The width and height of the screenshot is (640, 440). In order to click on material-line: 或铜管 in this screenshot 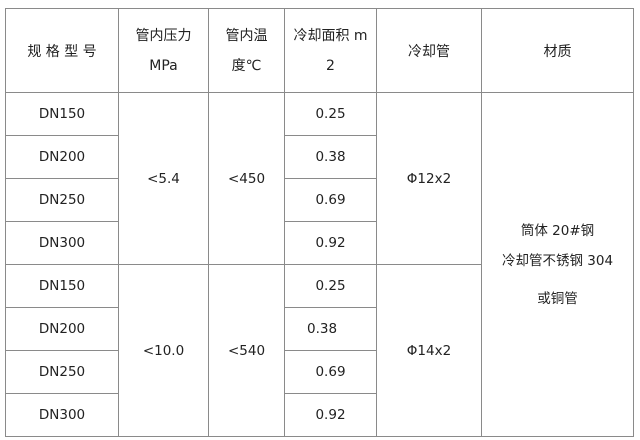, I will do `click(557, 298)`.